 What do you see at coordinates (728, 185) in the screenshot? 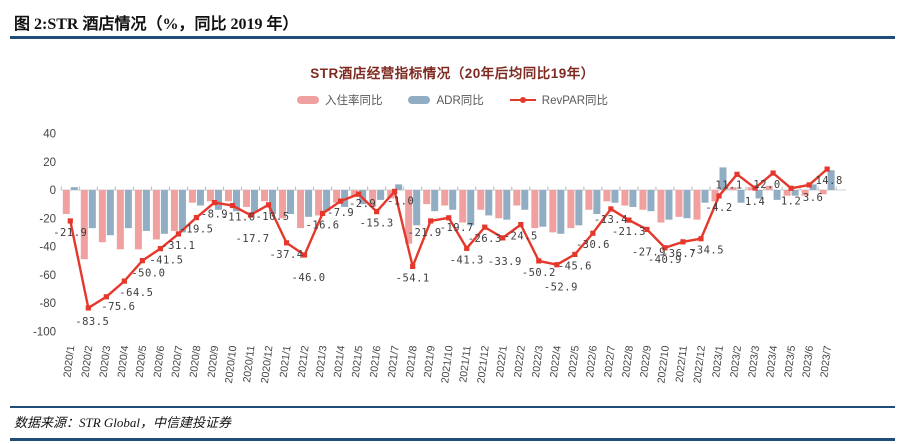
I see `svg-text: 11.1` at bounding box center [728, 185].